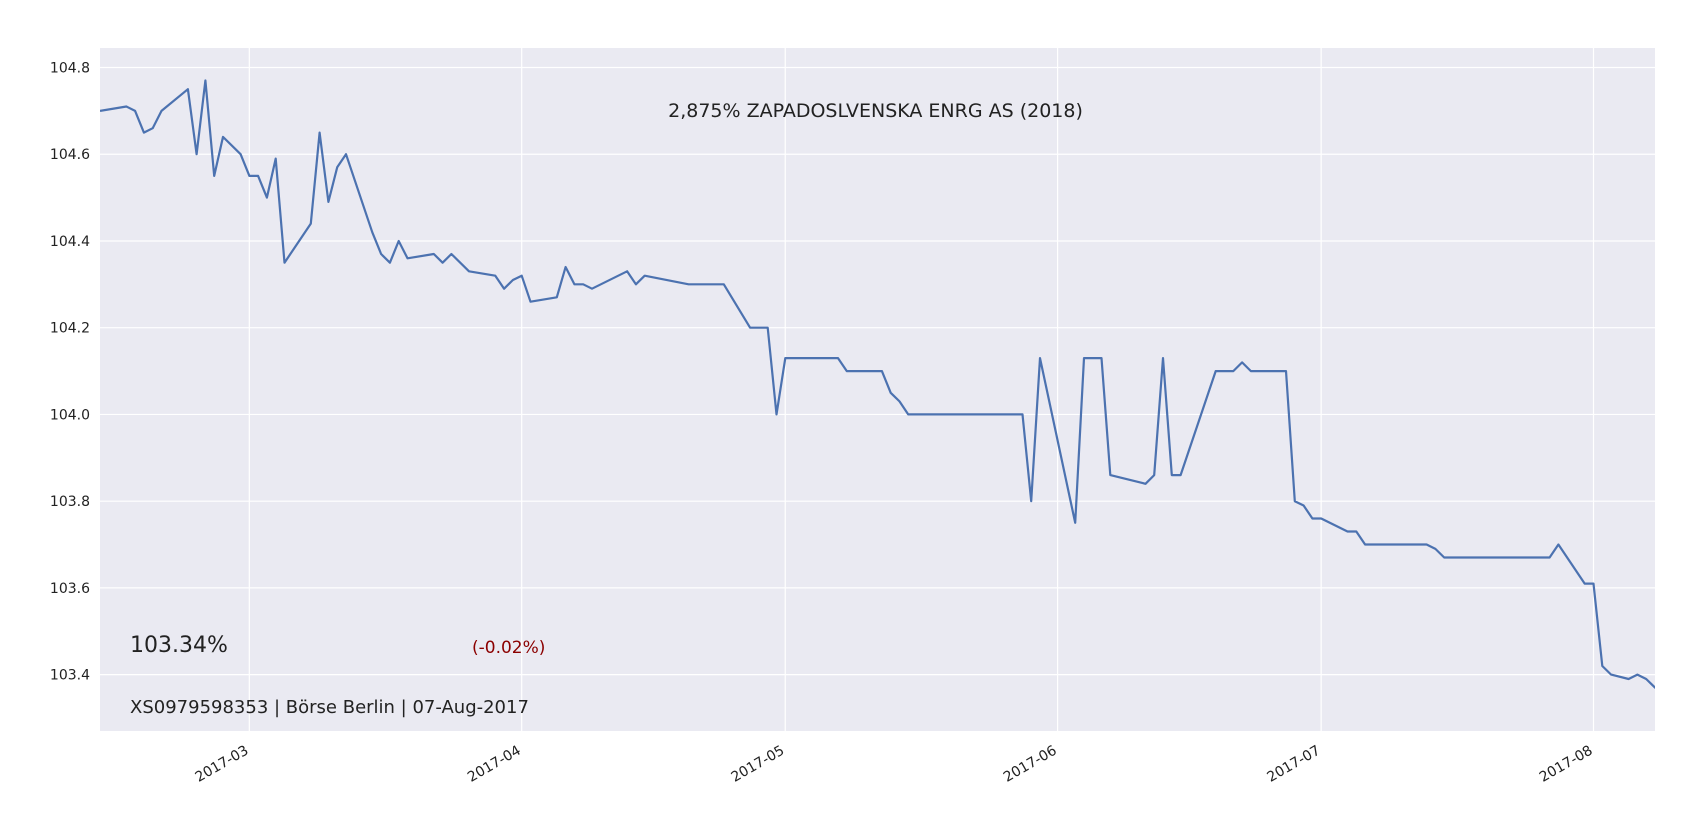 The width and height of the screenshot is (1699, 830). I want to click on y-tick-label: 104.4, so click(70, 242).